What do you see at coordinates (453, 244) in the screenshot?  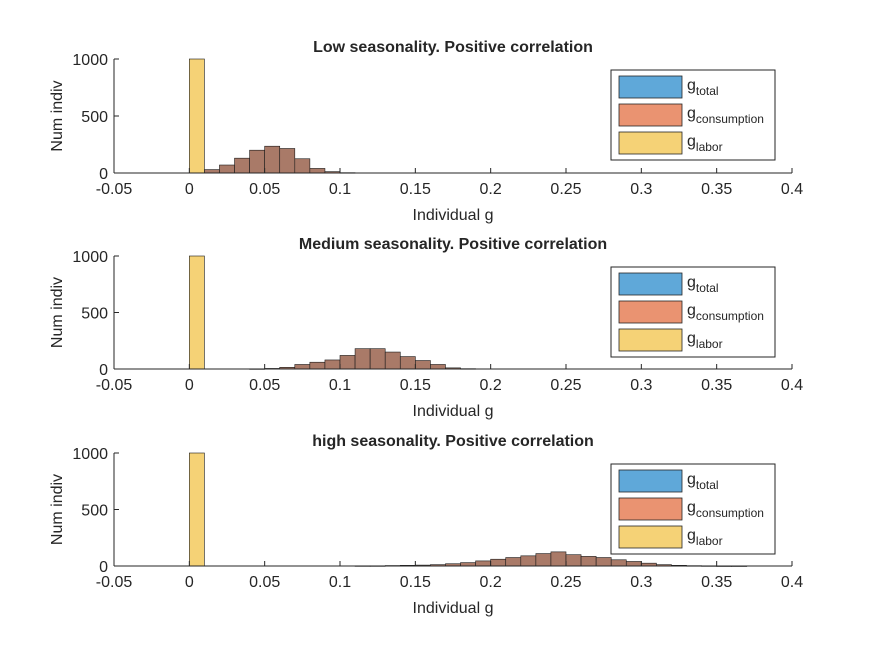 I see `chart-title: Medium seasonality. Positive correlation` at bounding box center [453, 244].